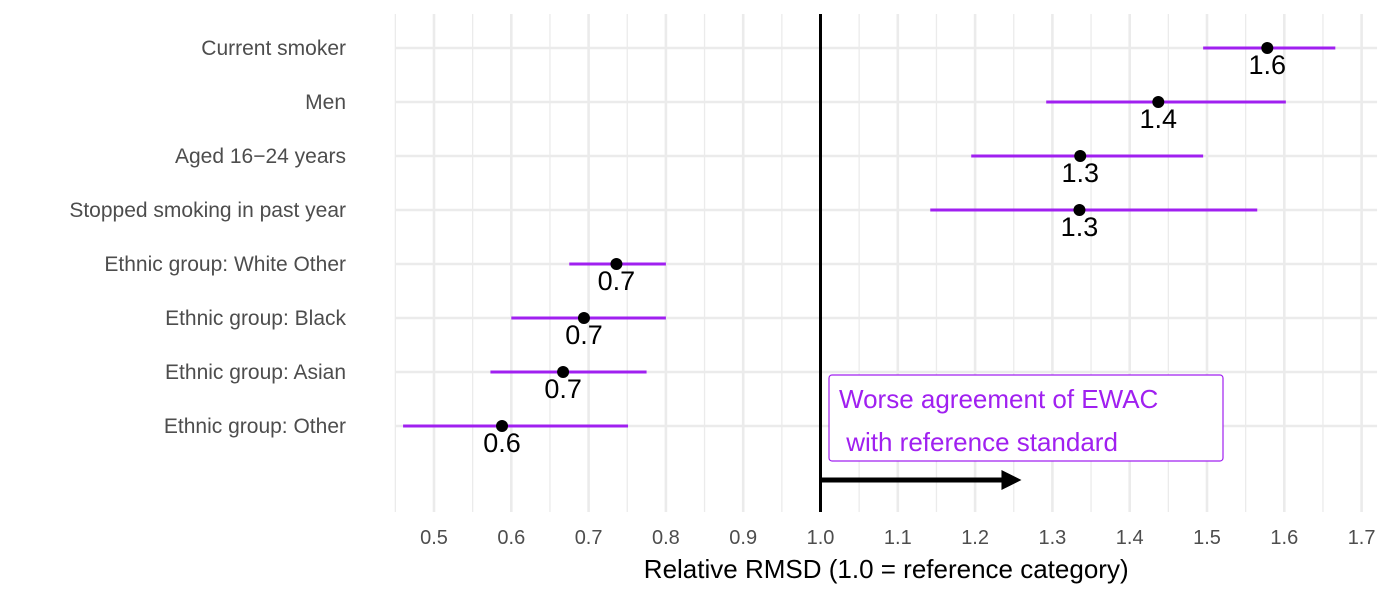 This screenshot has height=600, width=1400. What do you see at coordinates (666, 538) in the screenshot?
I see `x-tick-label: 0.8` at bounding box center [666, 538].